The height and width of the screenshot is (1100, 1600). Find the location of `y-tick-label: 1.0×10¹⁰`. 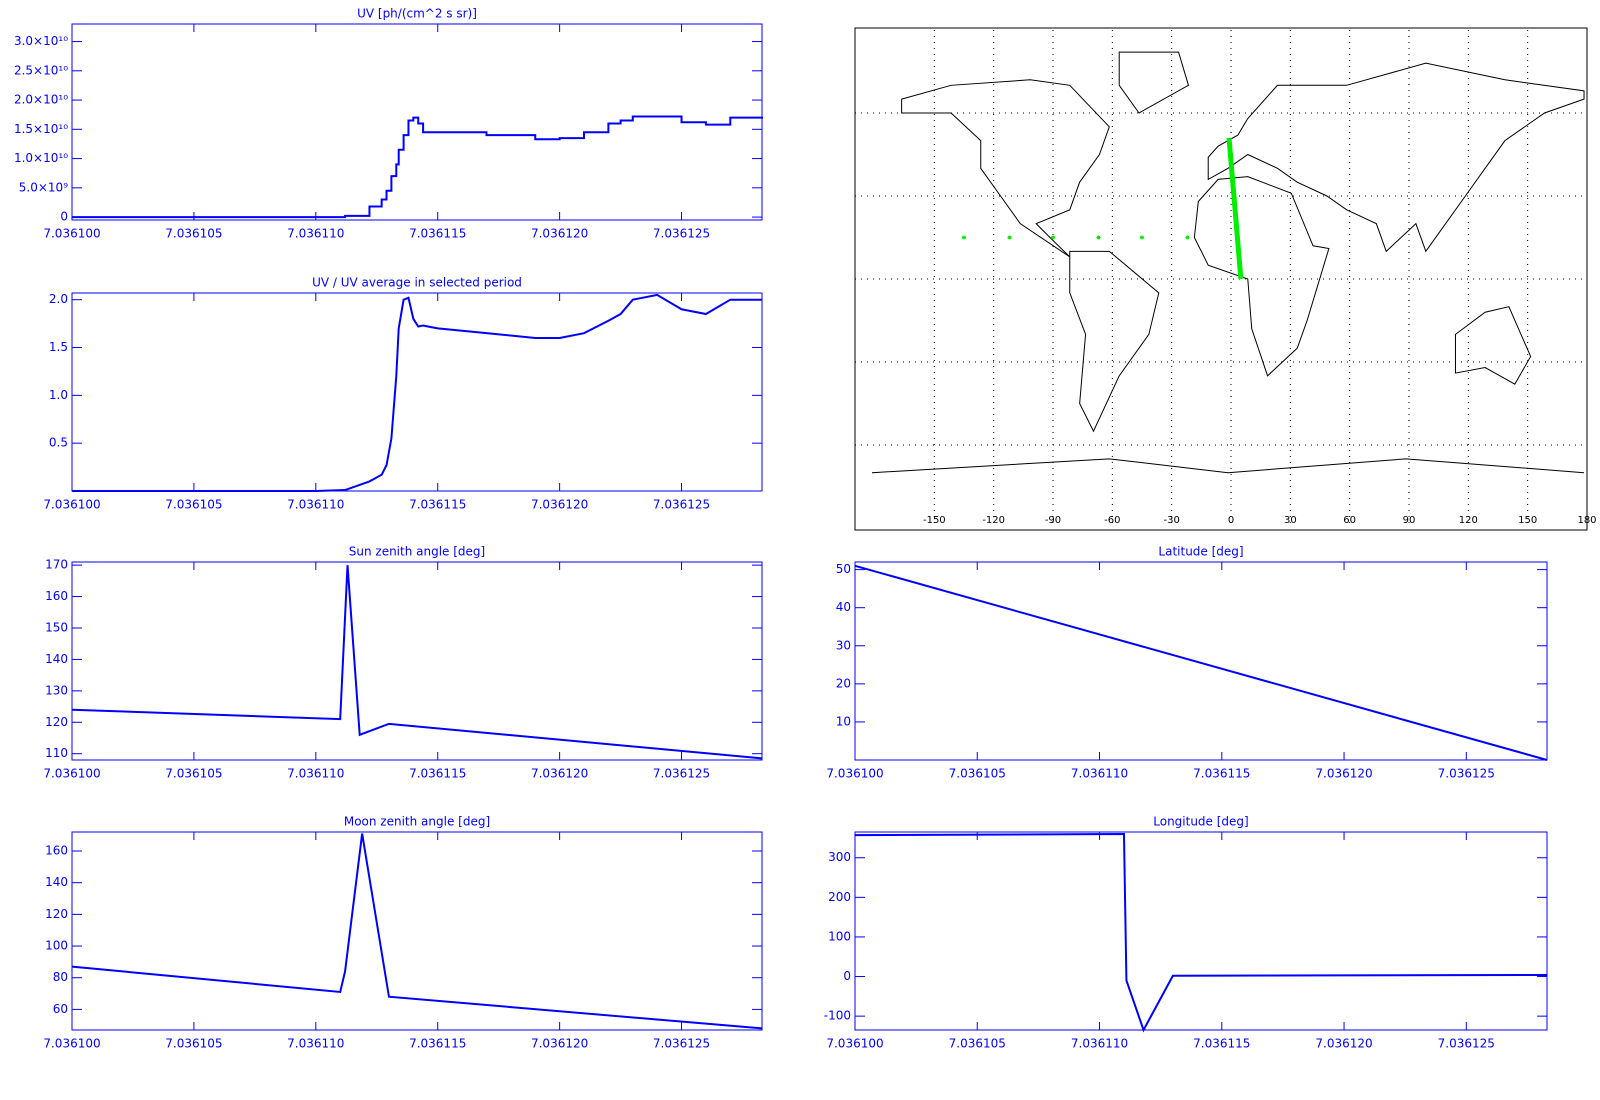

y-tick-label: 1.0×10¹⁰ is located at coordinates (41, 158).